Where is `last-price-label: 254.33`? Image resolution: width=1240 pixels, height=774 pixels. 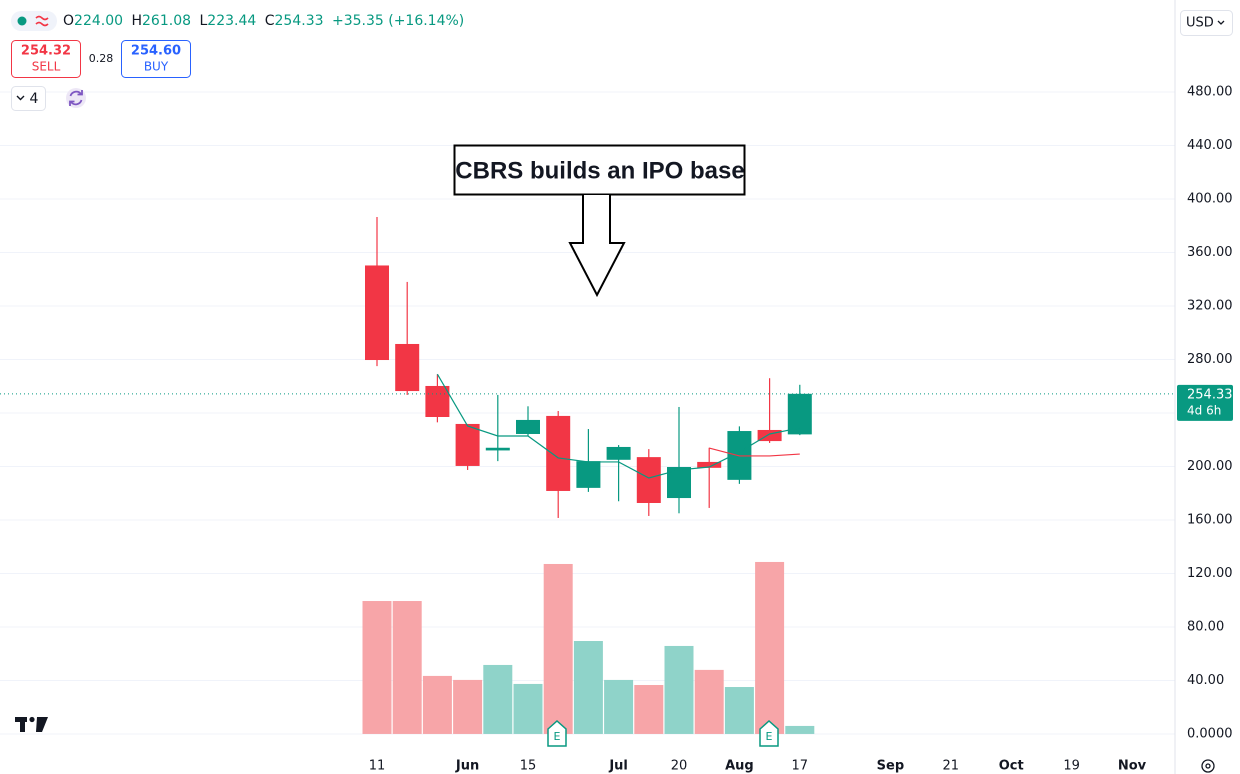
last-price-label: 254.33 is located at coordinates (1210, 394).